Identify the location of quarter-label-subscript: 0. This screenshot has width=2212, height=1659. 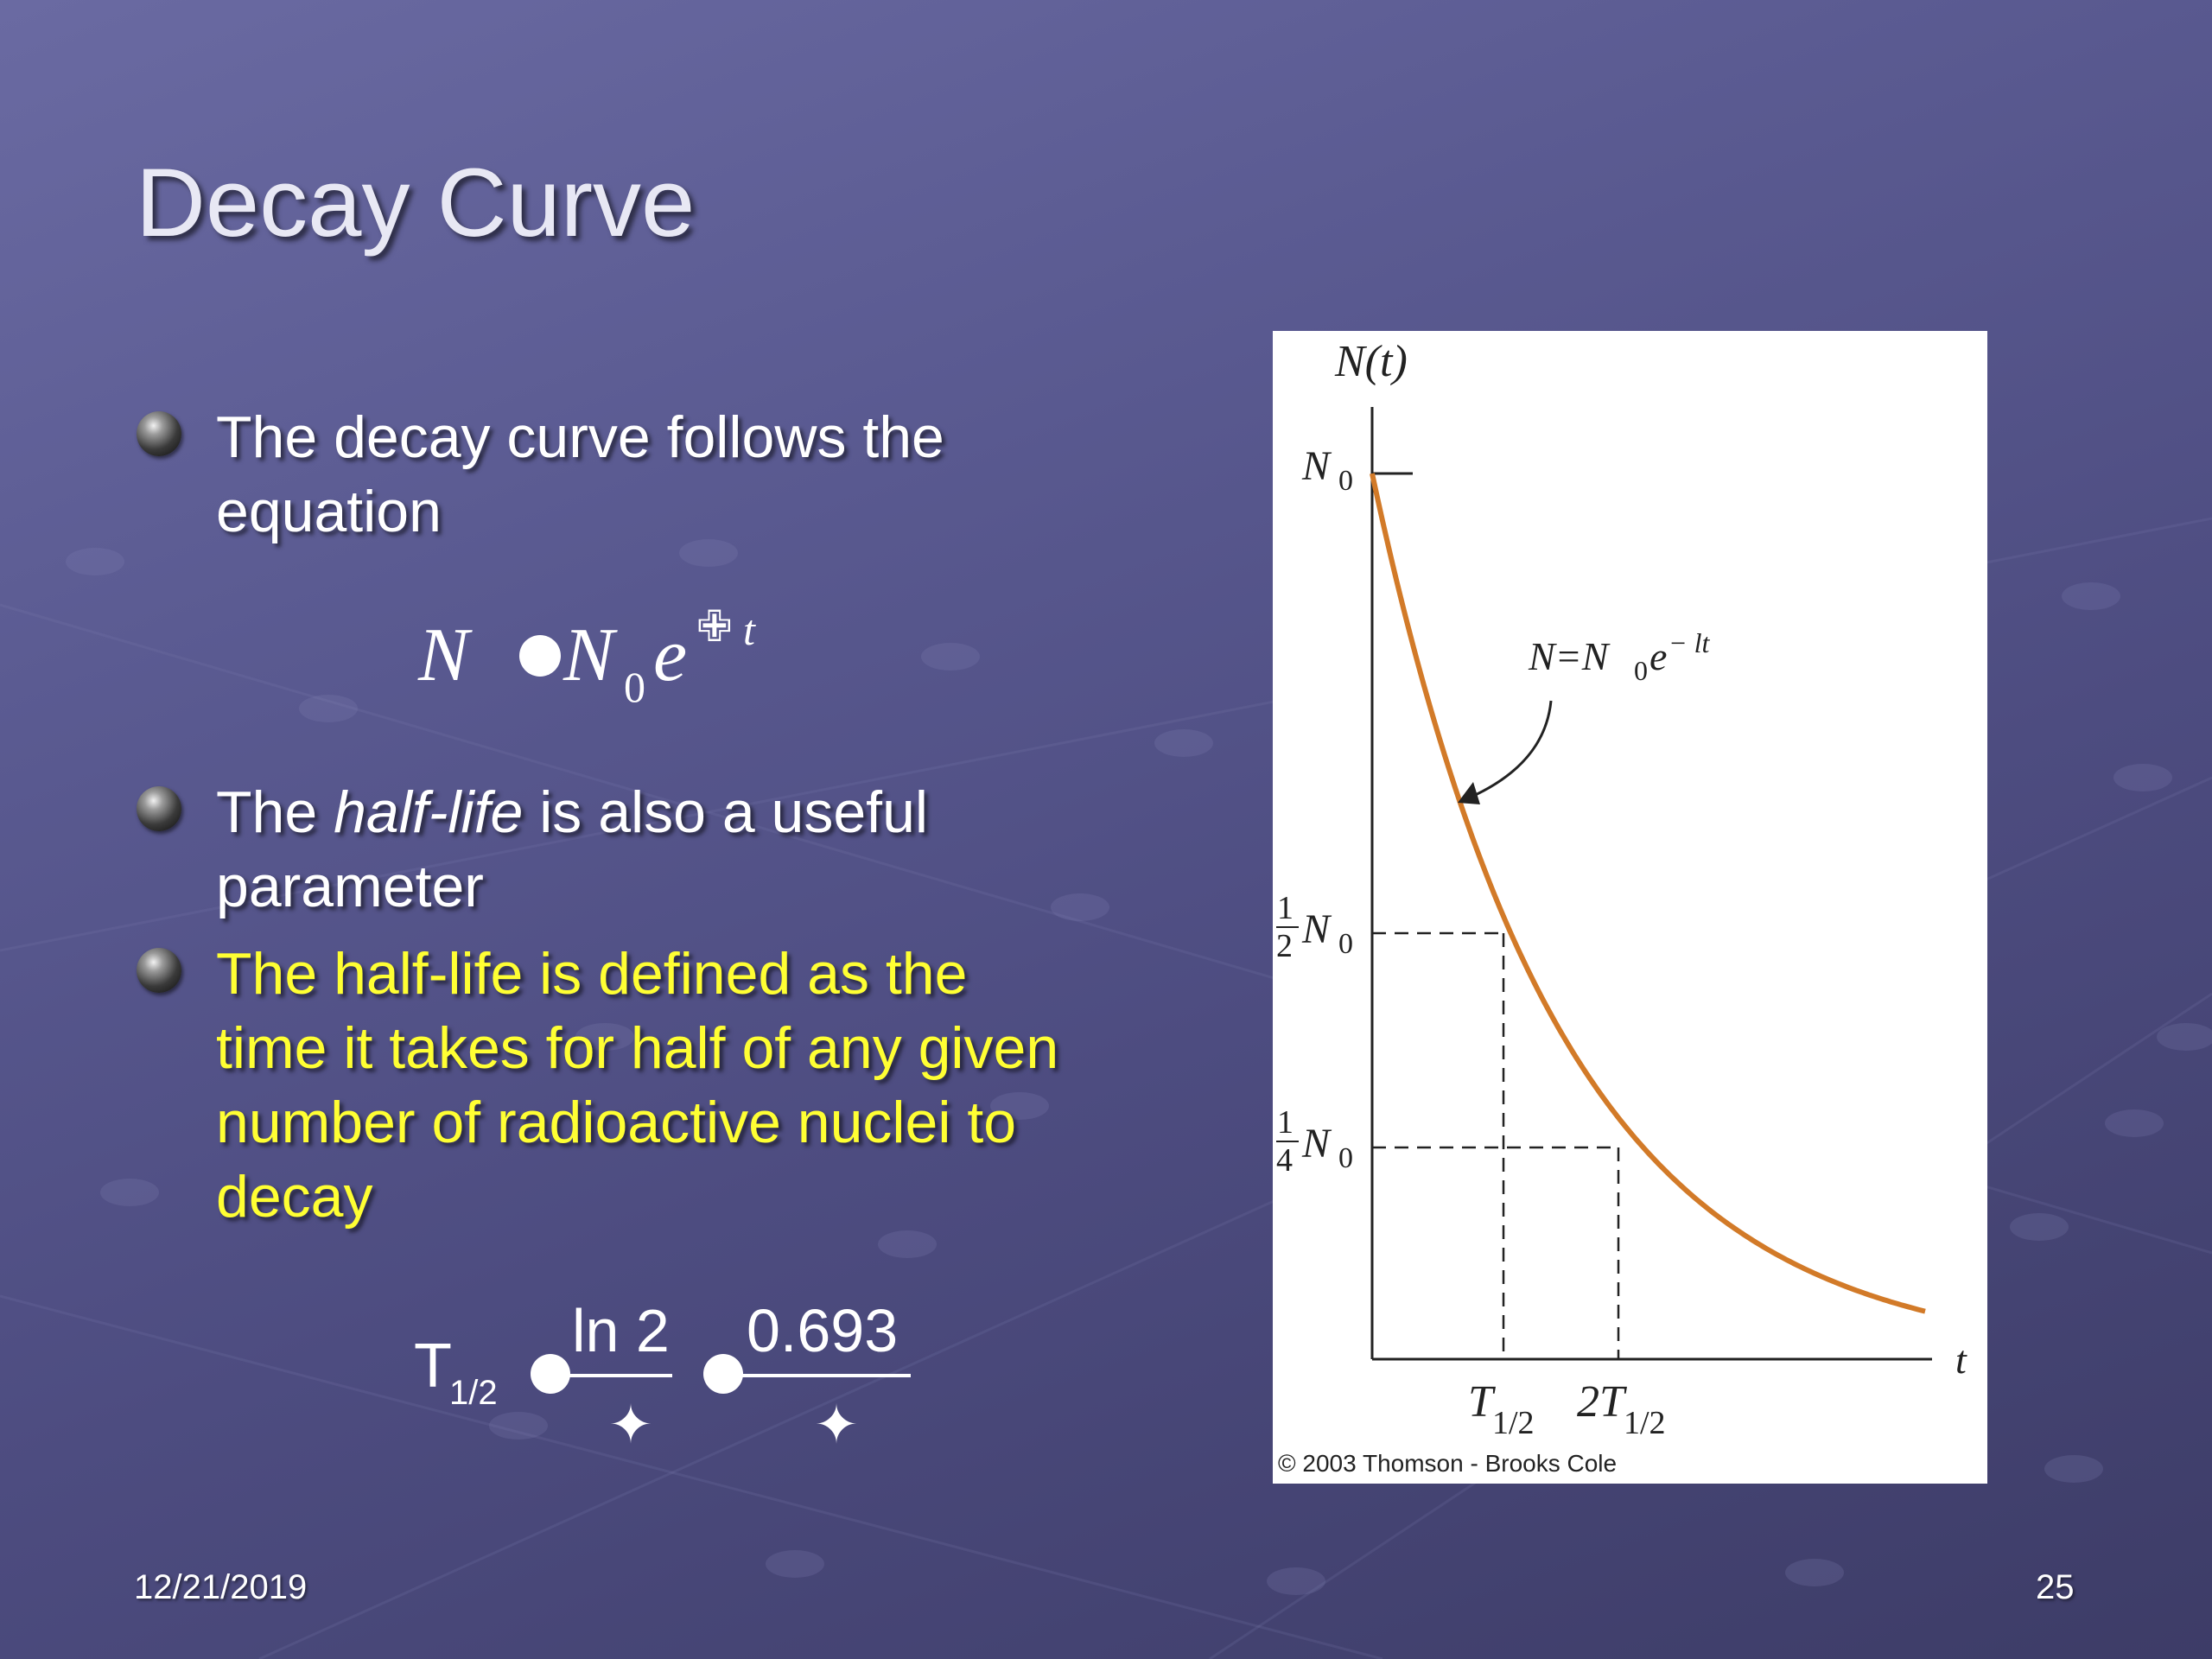
(1345, 1158).